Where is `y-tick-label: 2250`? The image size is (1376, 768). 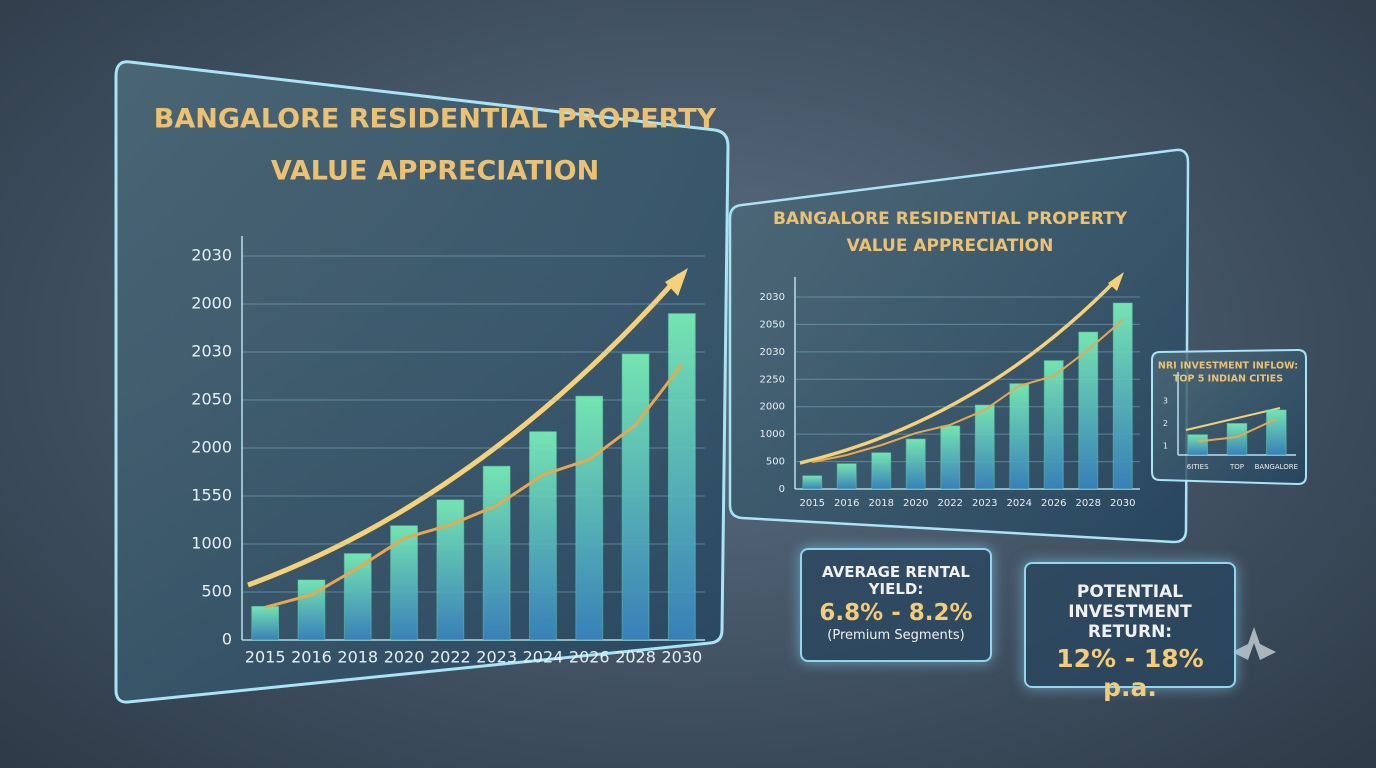
y-tick-label: 2250 is located at coordinates (772, 379).